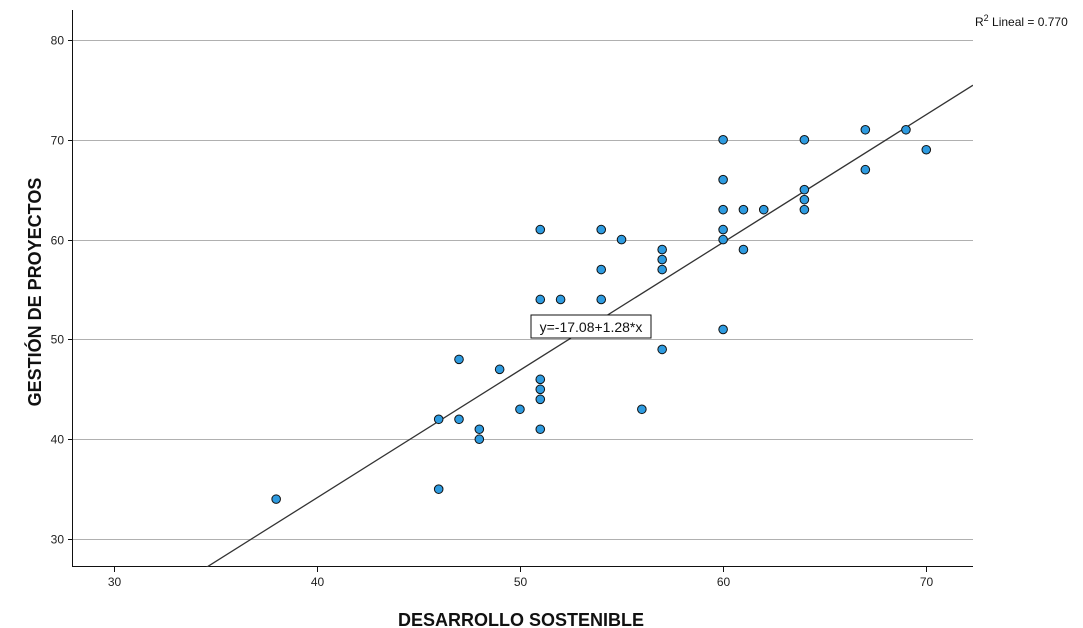  What do you see at coordinates (318, 582) in the screenshot?
I see `x-tick-label-40: 40` at bounding box center [318, 582].